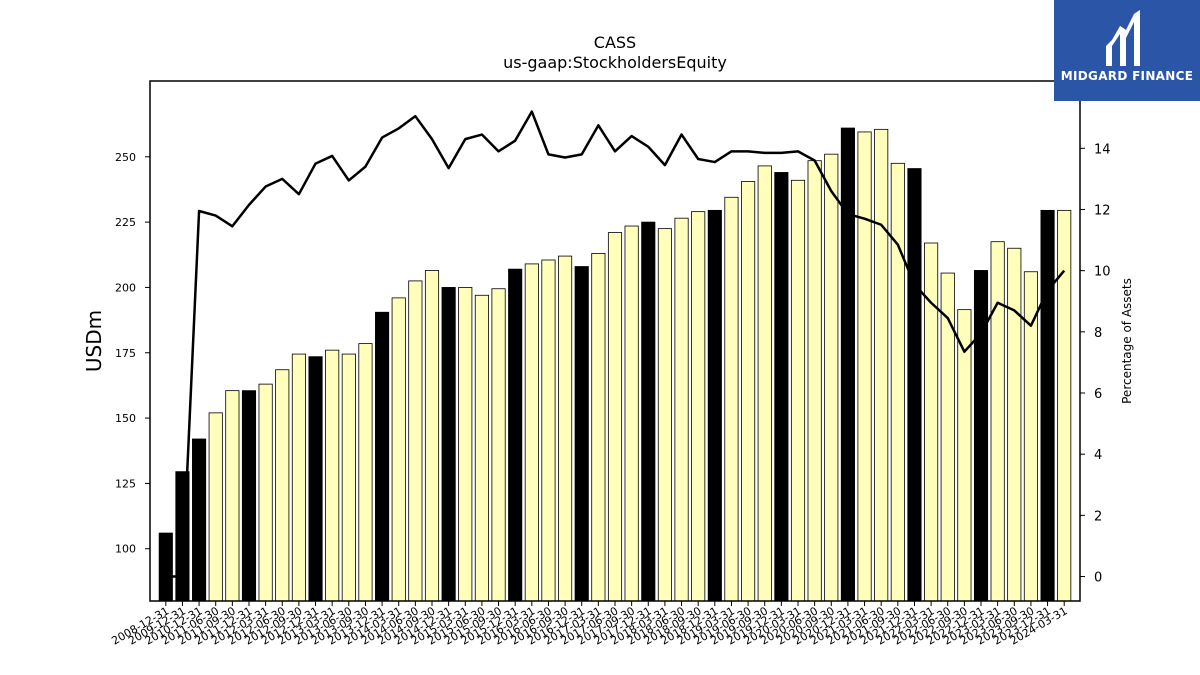 The height and width of the screenshot is (675, 1200). Describe the element at coordinates (125, 222) in the screenshot. I see `y-tick-label: 225` at that location.